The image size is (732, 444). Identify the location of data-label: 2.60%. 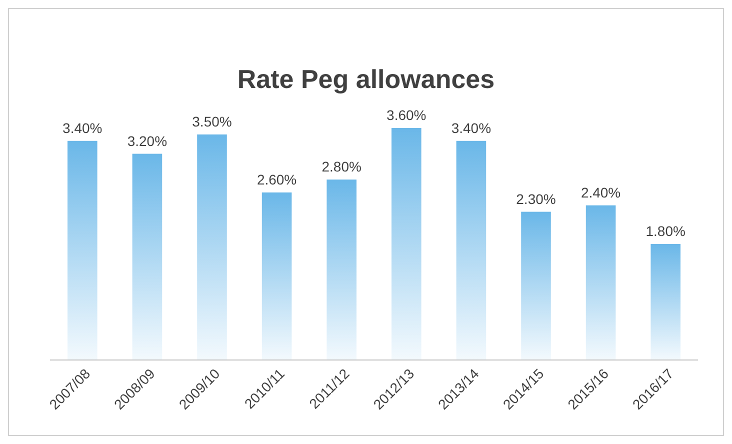
(276, 179).